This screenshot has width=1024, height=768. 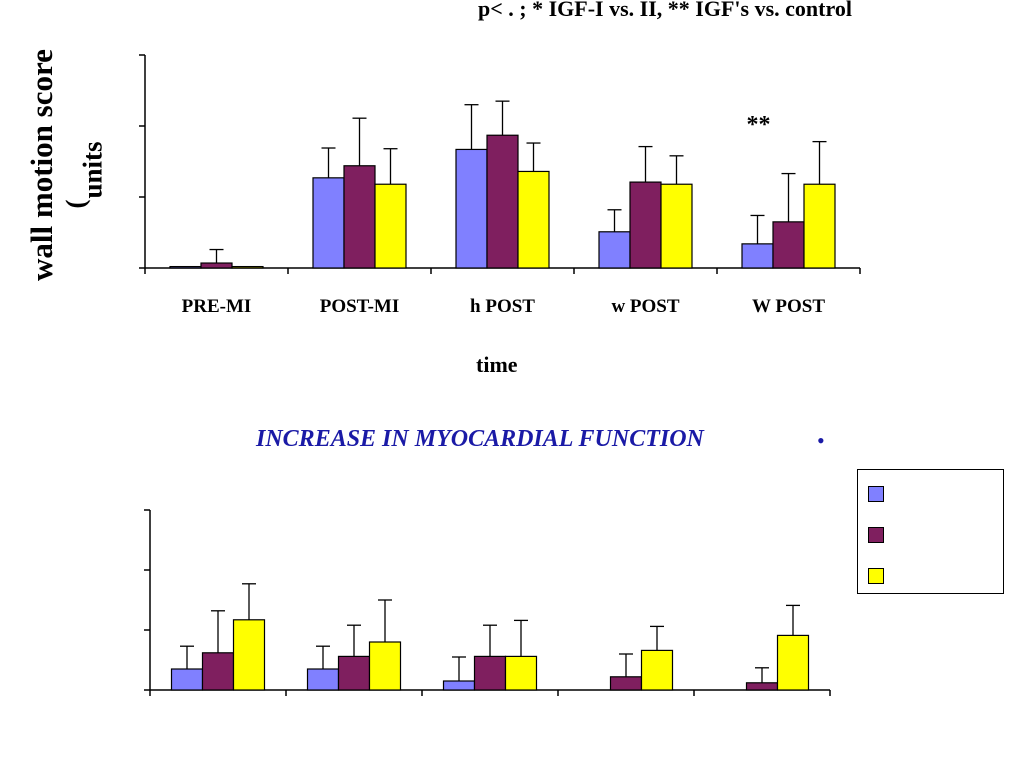 What do you see at coordinates (876, 576) in the screenshot?
I see `legend-swatch-series3` at bounding box center [876, 576].